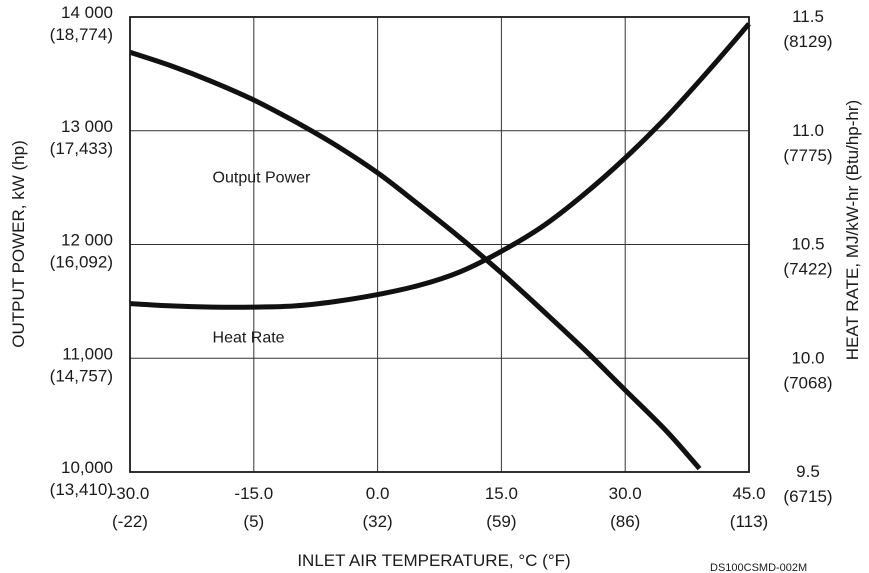 This screenshot has width=869, height=573. Describe the element at coordinates (253, 521) in the screenshot. I see `x-tick-sublabel: (5)` at that location.